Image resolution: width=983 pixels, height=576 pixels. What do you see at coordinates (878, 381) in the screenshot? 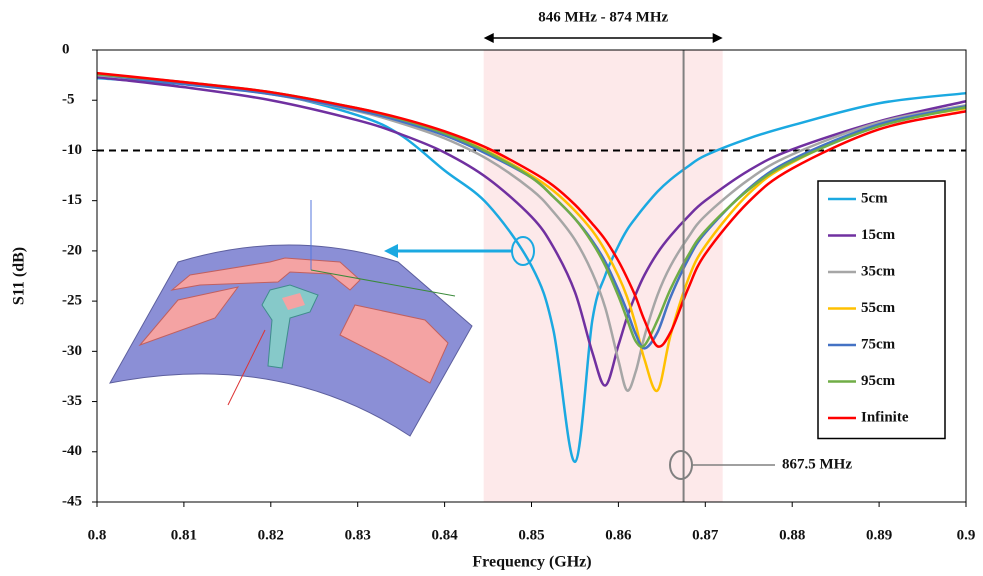
I see `legend-label: 95cm` at bounding box center [878, 381].